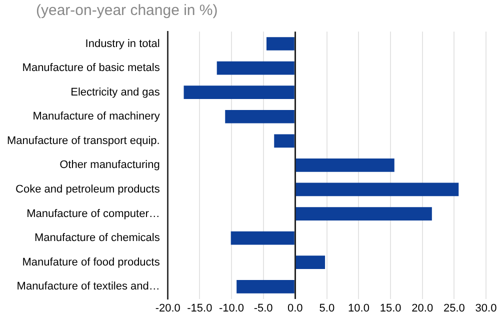  Describe the element at coordinates (127, 10) in the screenshot. I see `chart-subtitle: (year-on-year change in %)` at that location.